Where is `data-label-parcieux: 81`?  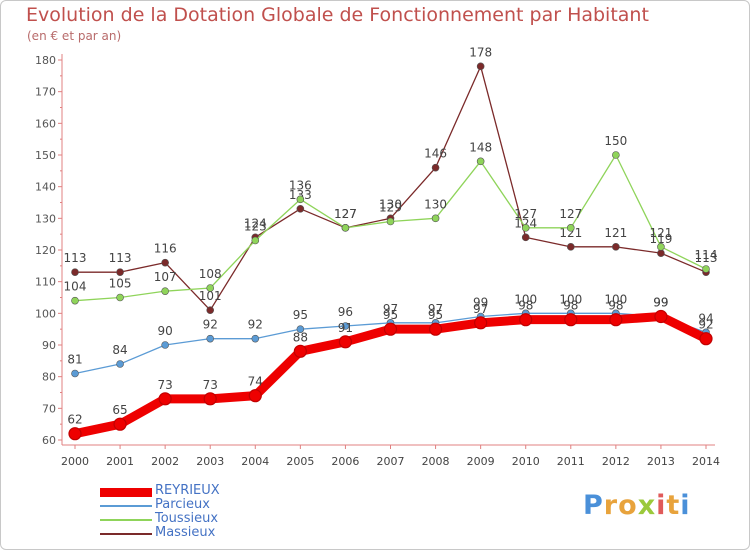 data-label-parcieux: 81 is located at coordinates (74, 360).